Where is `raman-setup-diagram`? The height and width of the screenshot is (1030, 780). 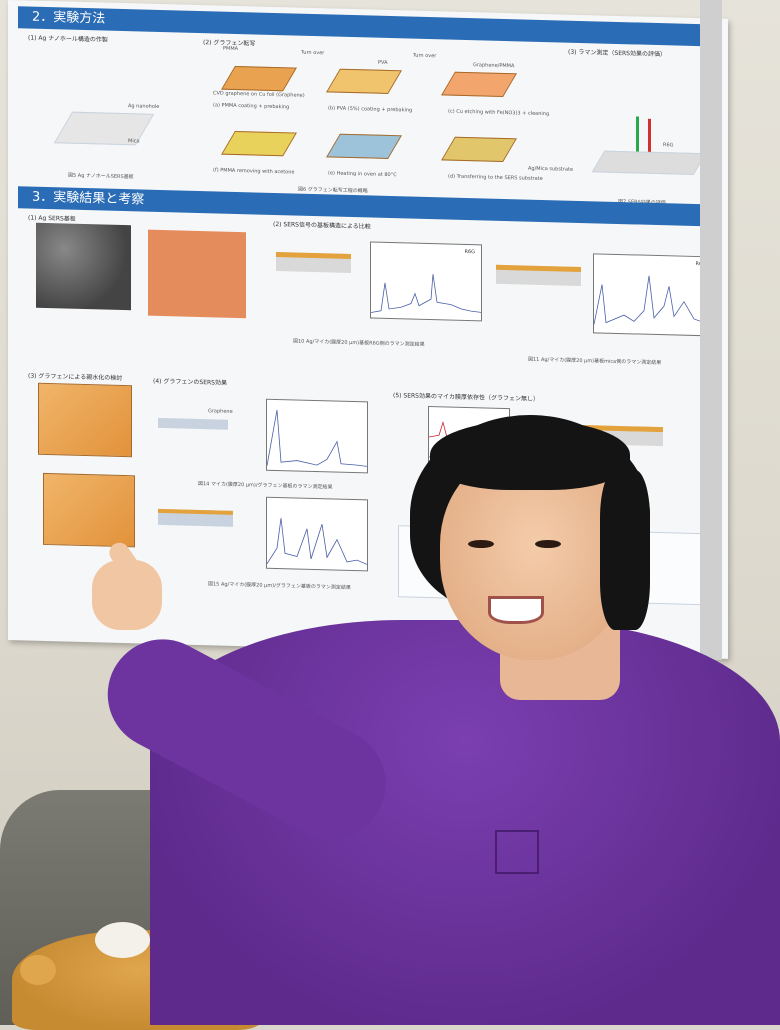
raman-setup-diagram is located at coordinates (649, 162).